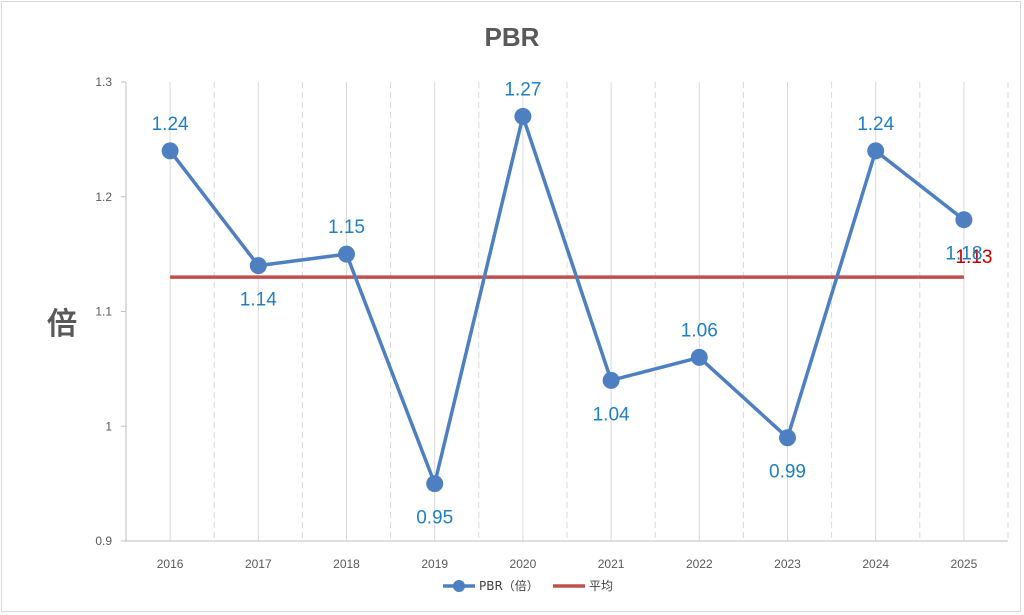  I want to click on chart-title: PBR, so click(512, 37).